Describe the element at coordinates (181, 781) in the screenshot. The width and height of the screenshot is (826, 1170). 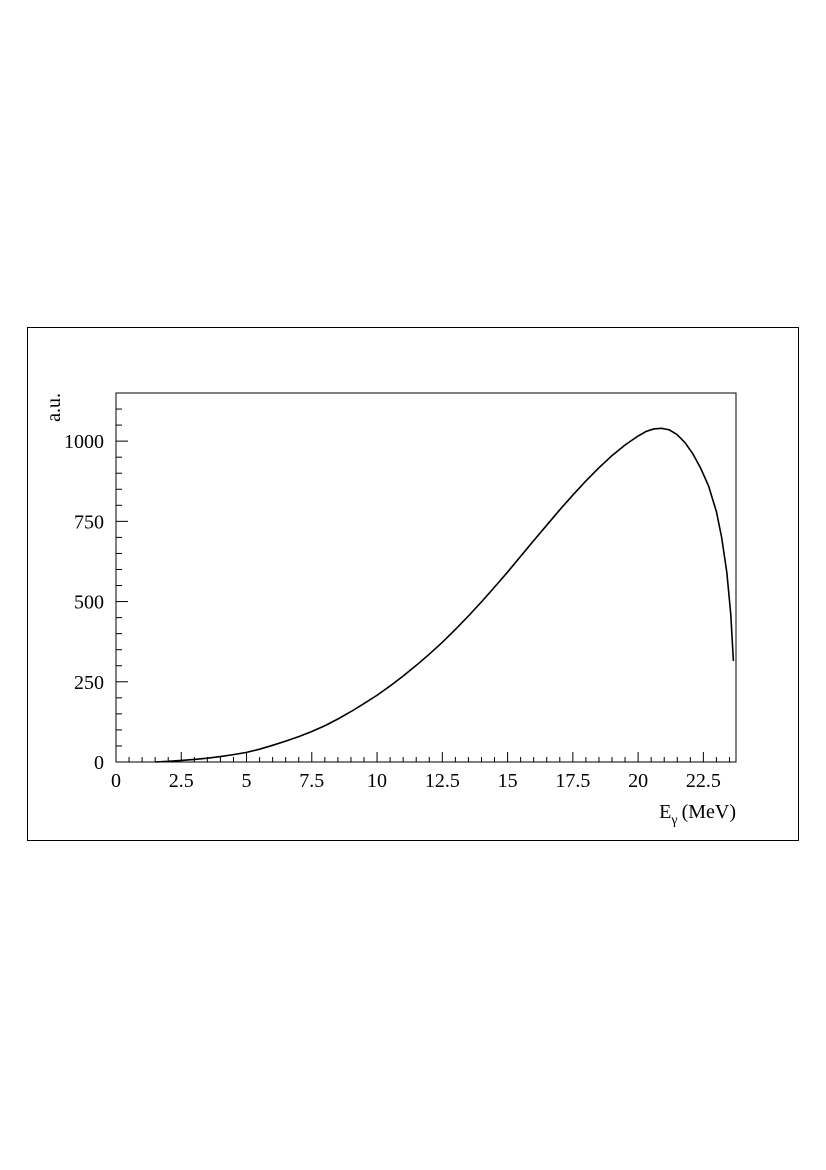
I see `x-tick-label: 2.5` at that location.